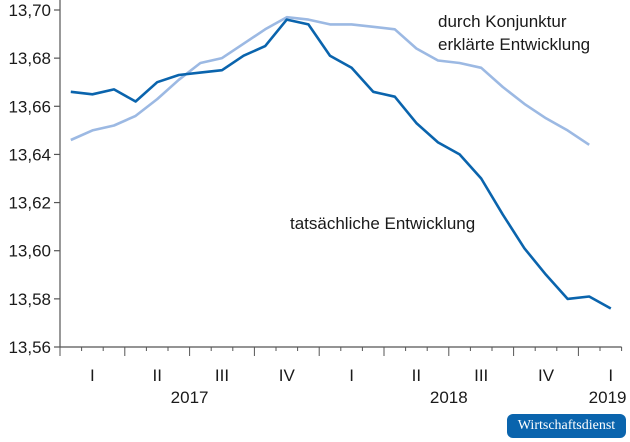  I want to click on annotation-actual: tatsächliche Entwicklung, so click(382, 223).